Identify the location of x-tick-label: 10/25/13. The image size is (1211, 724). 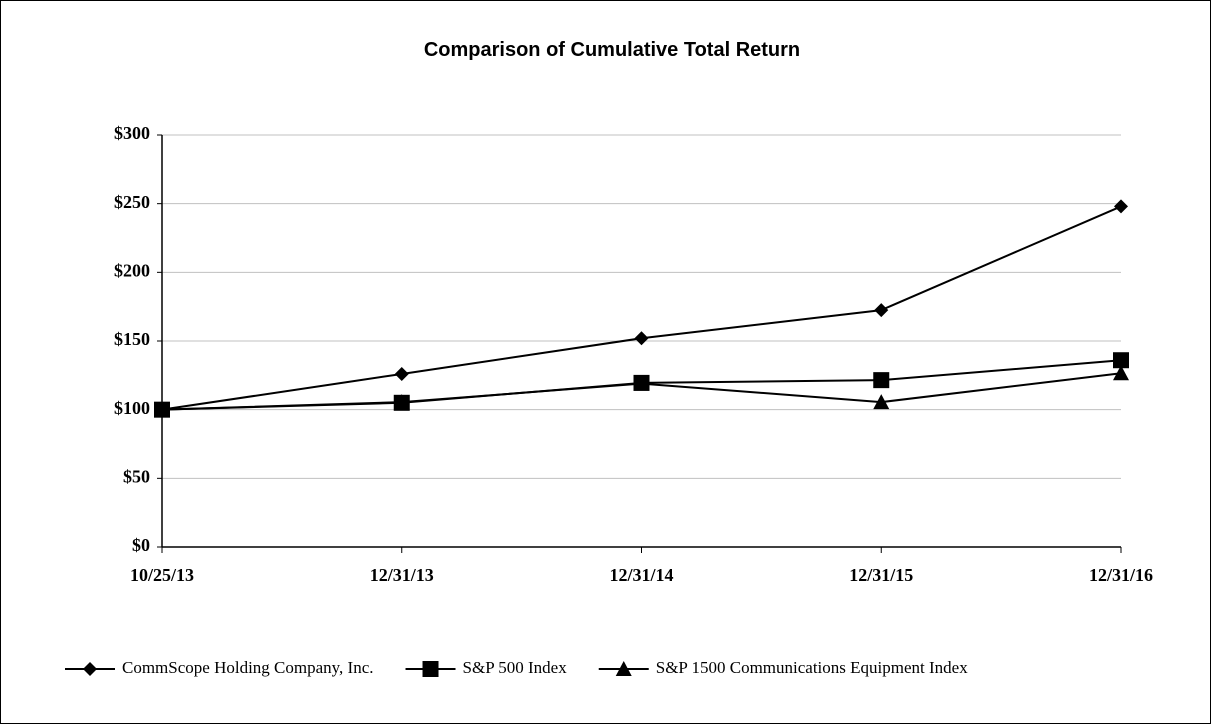
(162, 575).